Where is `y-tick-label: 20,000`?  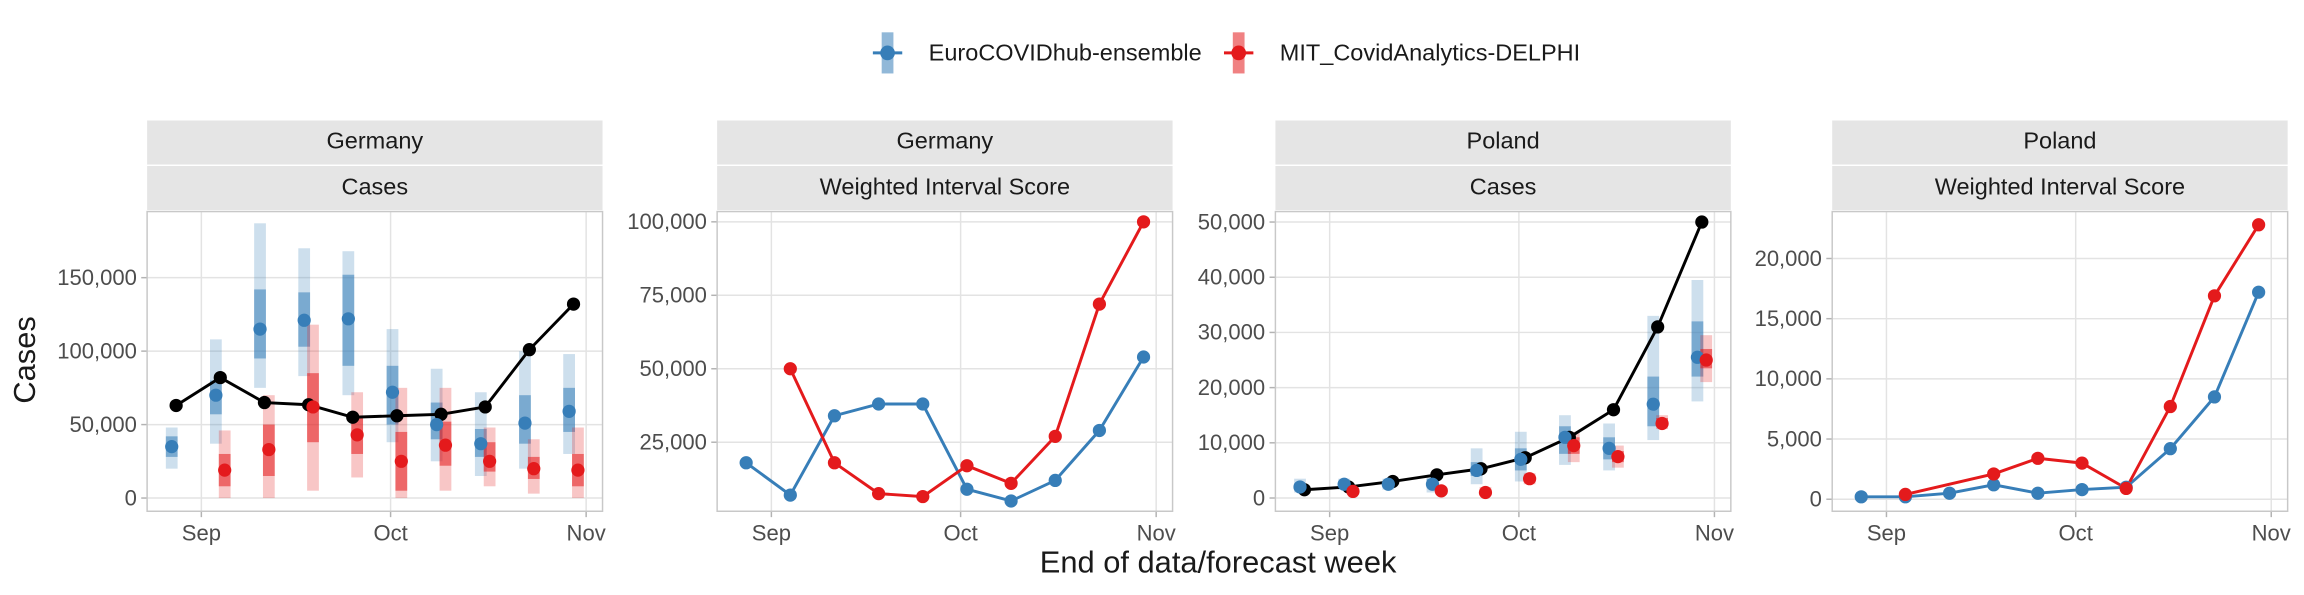
y-tick-label: 20,000 is located at coordinates (1788, 258).